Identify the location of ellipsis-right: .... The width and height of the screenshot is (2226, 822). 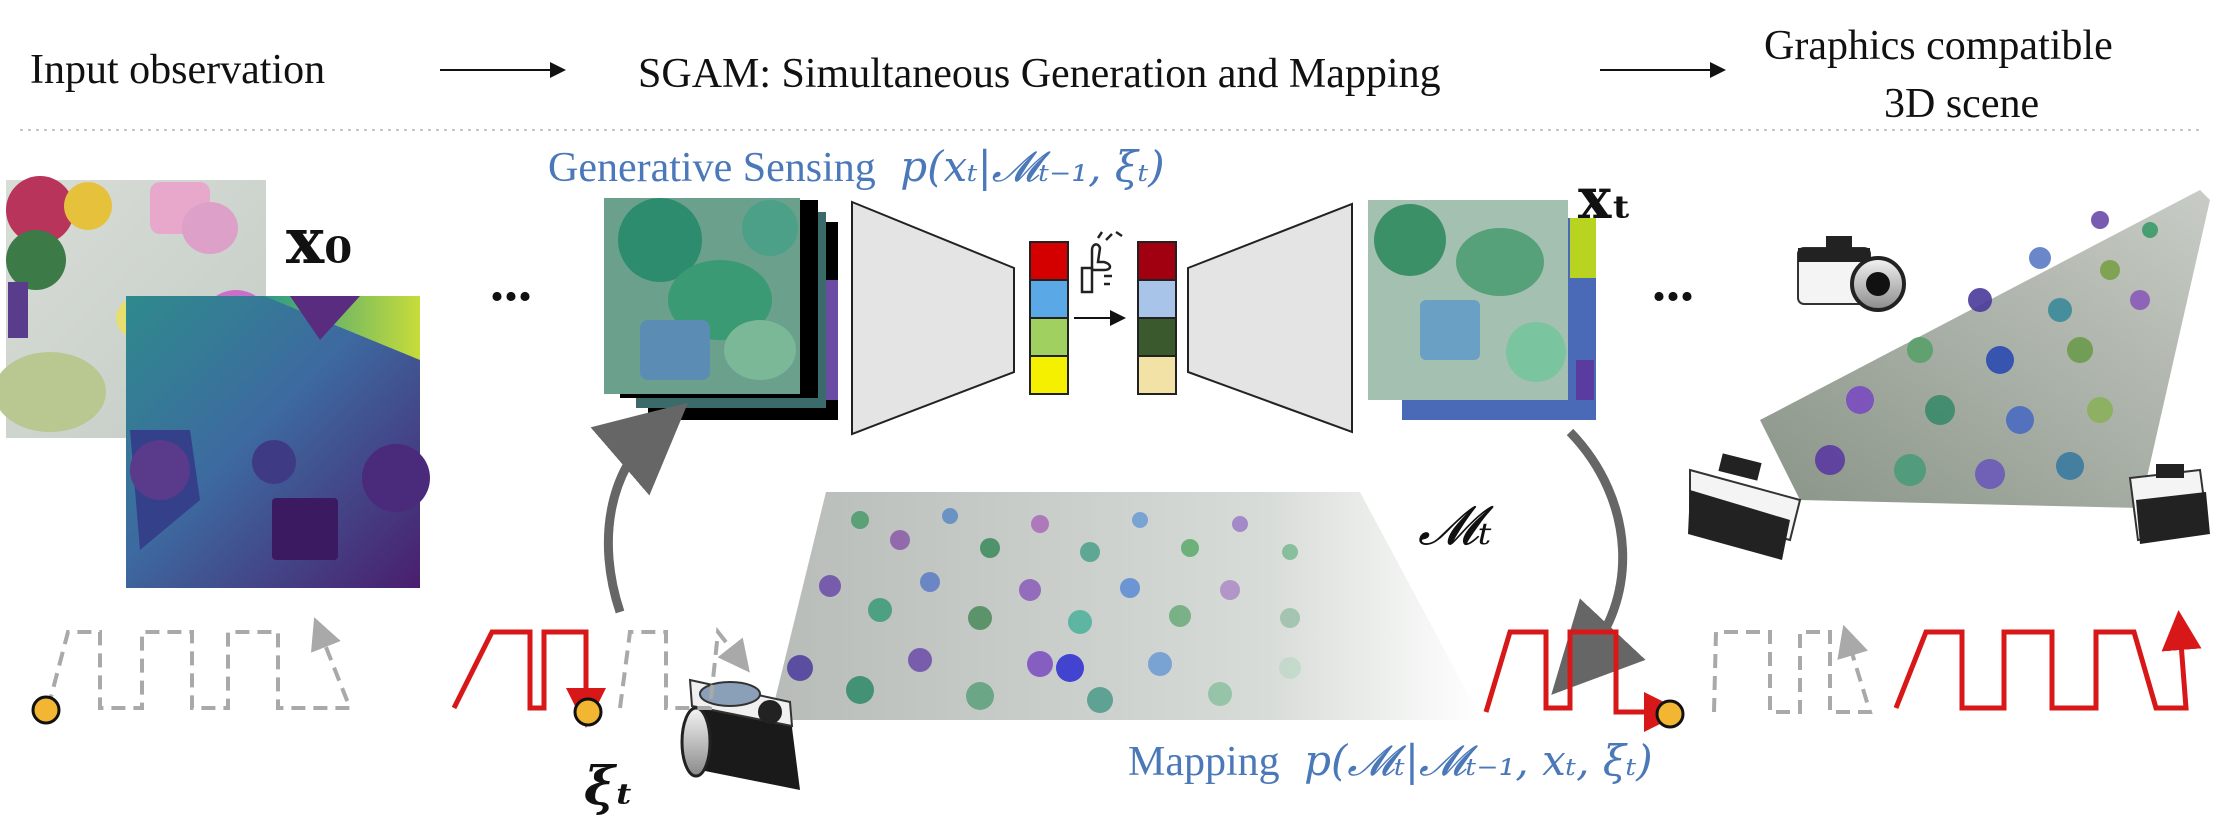
(1673, 282).